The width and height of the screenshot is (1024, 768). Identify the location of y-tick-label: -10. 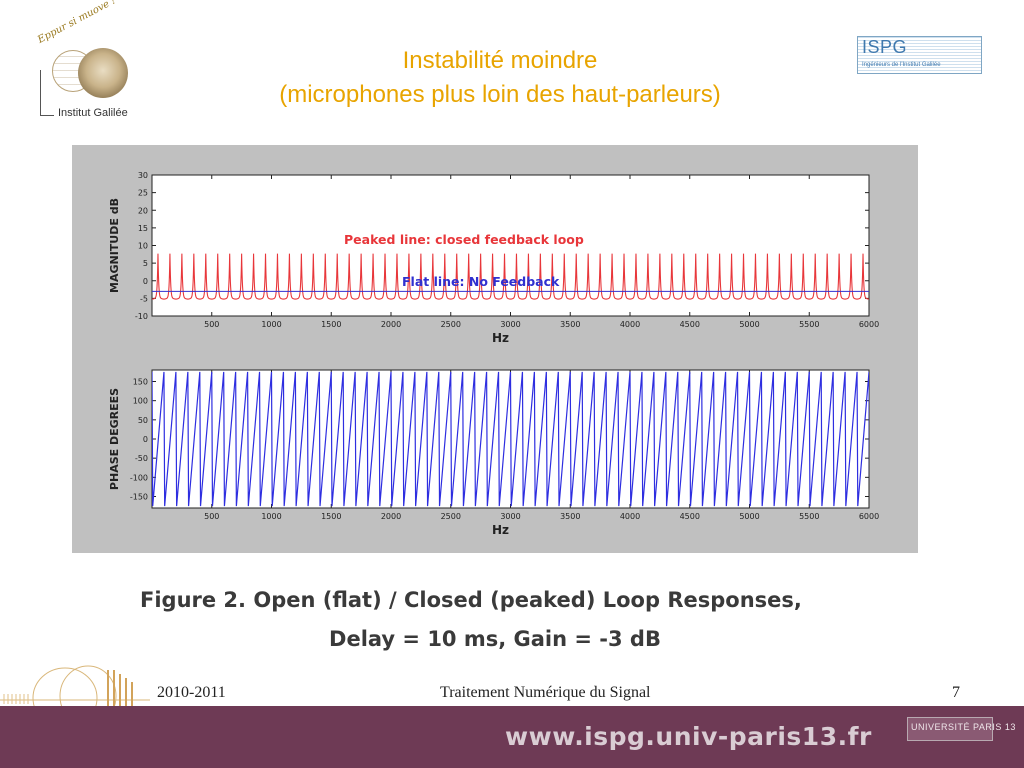
(141, 316).